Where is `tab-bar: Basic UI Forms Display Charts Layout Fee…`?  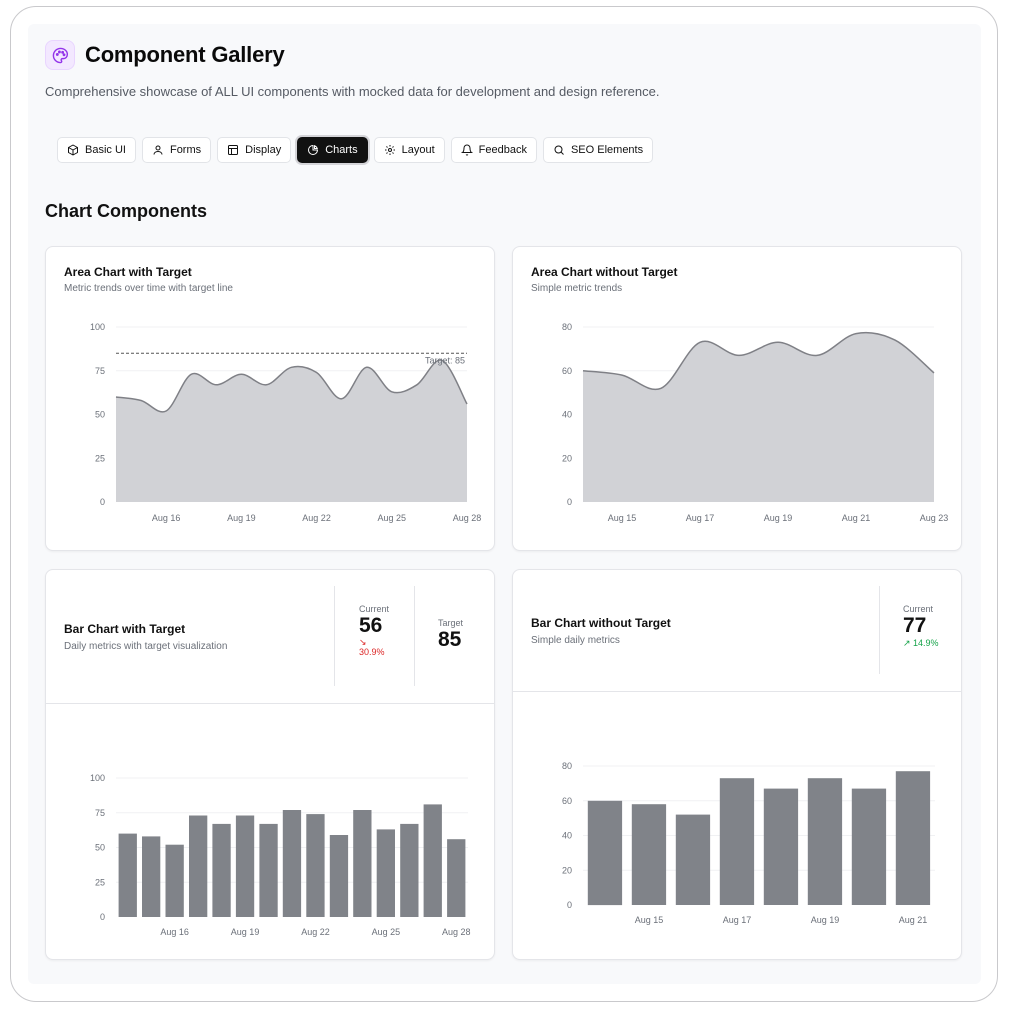 tab-bar: Basic UI Forms Display Charts Layout Fee… is located at coordinates (355, 150).